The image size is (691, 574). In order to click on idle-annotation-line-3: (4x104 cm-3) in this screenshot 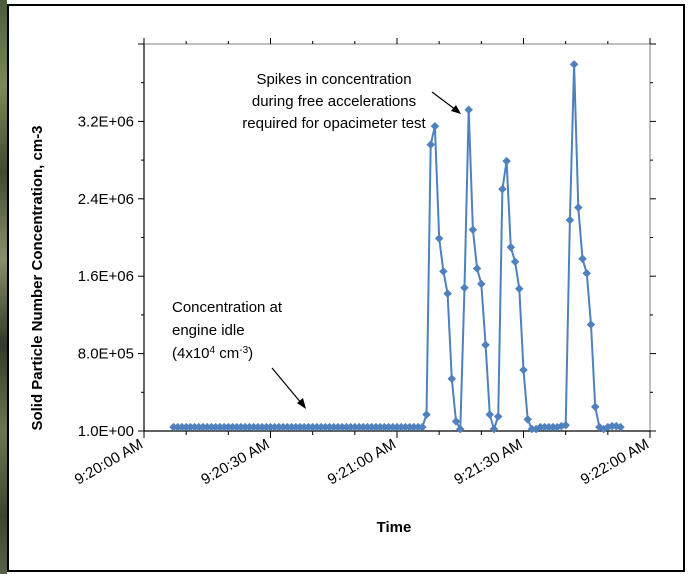, I will do `click(212, 354)`.